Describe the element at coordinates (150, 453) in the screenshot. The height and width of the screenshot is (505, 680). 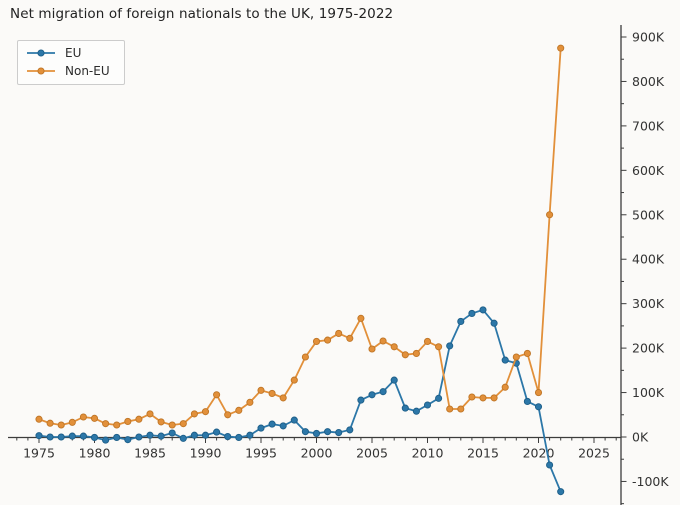
I see `svg-text: 1985` at that location.